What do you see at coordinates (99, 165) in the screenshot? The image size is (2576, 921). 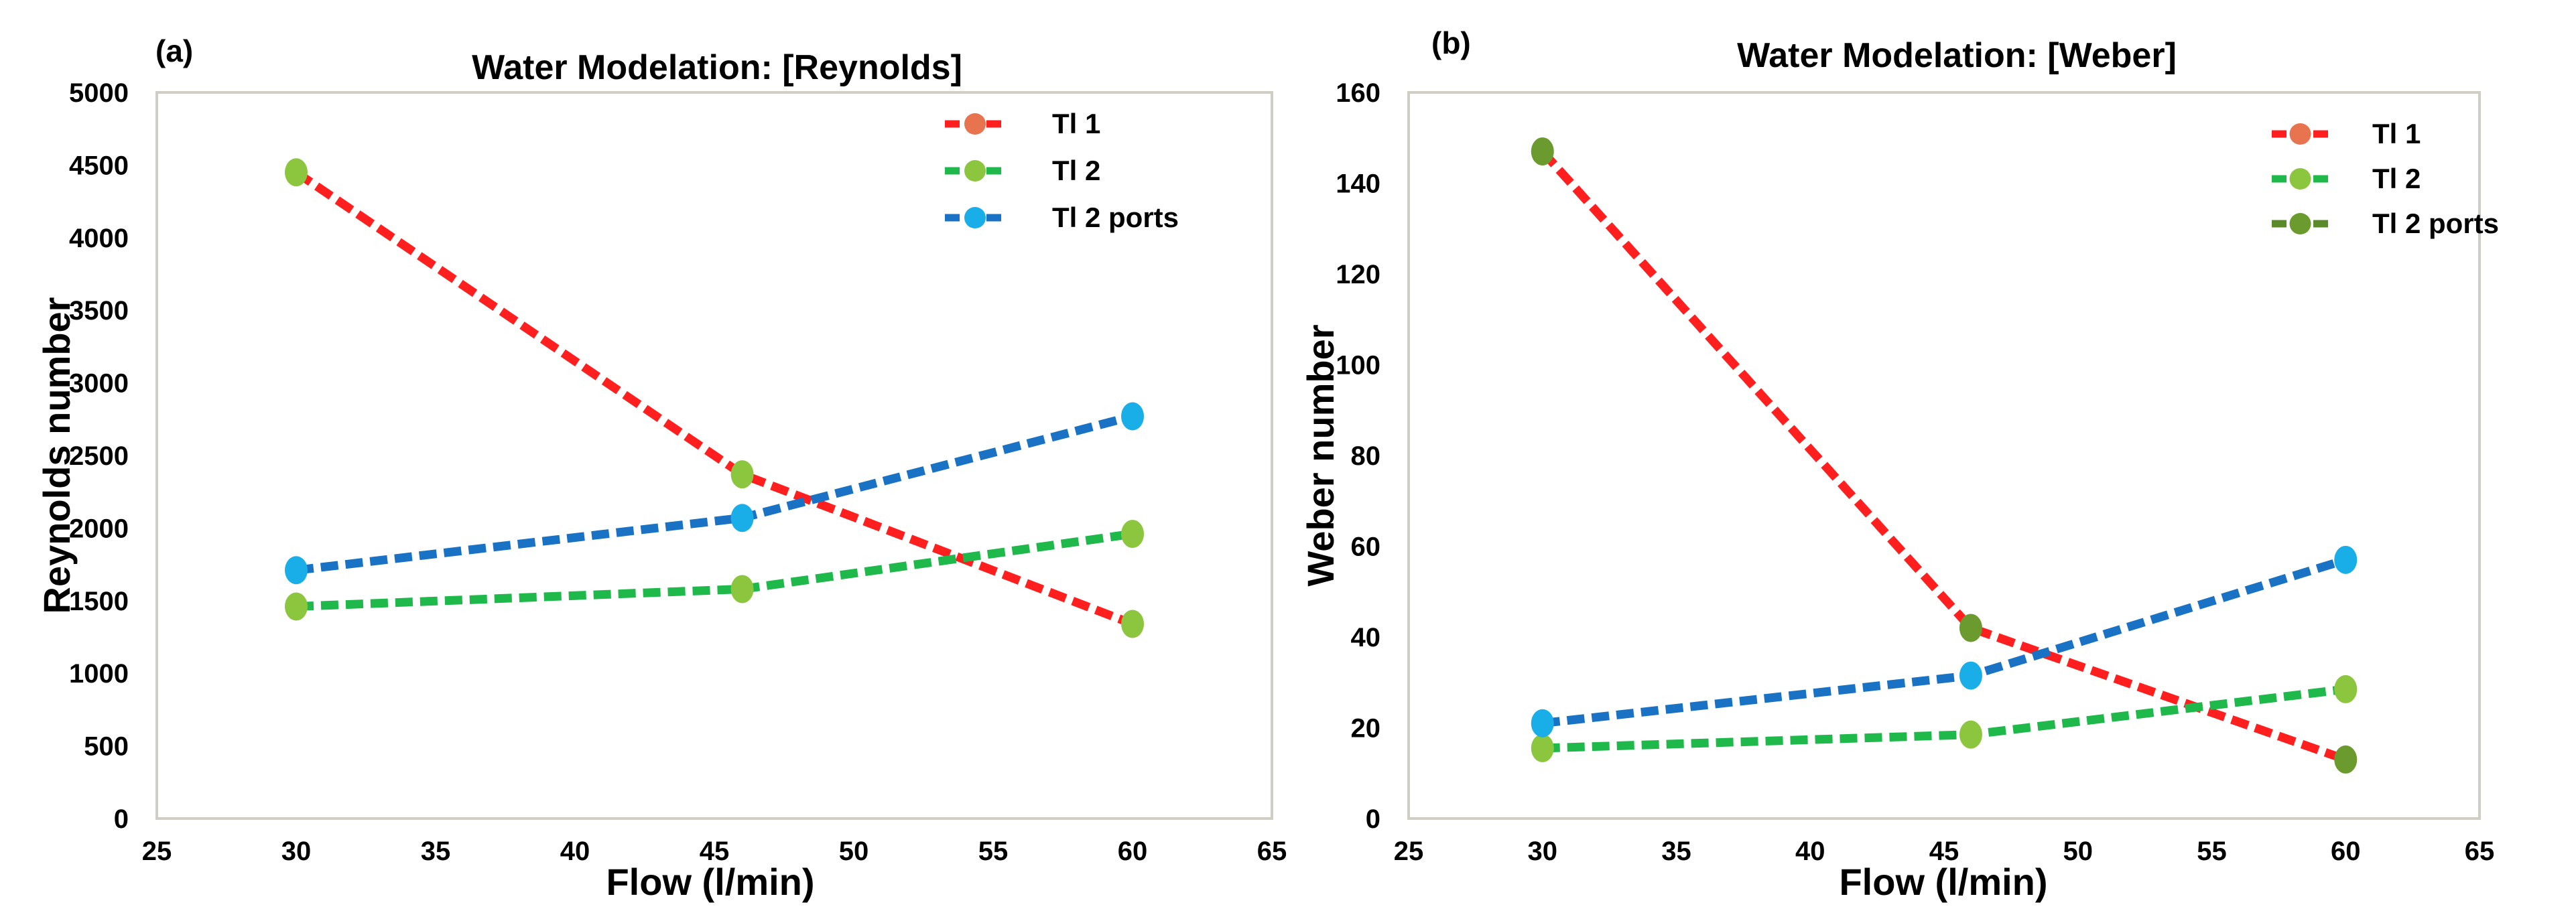 I see `y-tick-label: 4500` at bounding box center [99, 165].